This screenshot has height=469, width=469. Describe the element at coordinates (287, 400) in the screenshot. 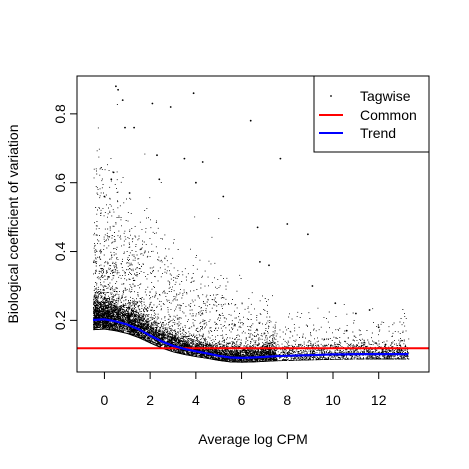

I see `x-tick-label: 8` at that location.